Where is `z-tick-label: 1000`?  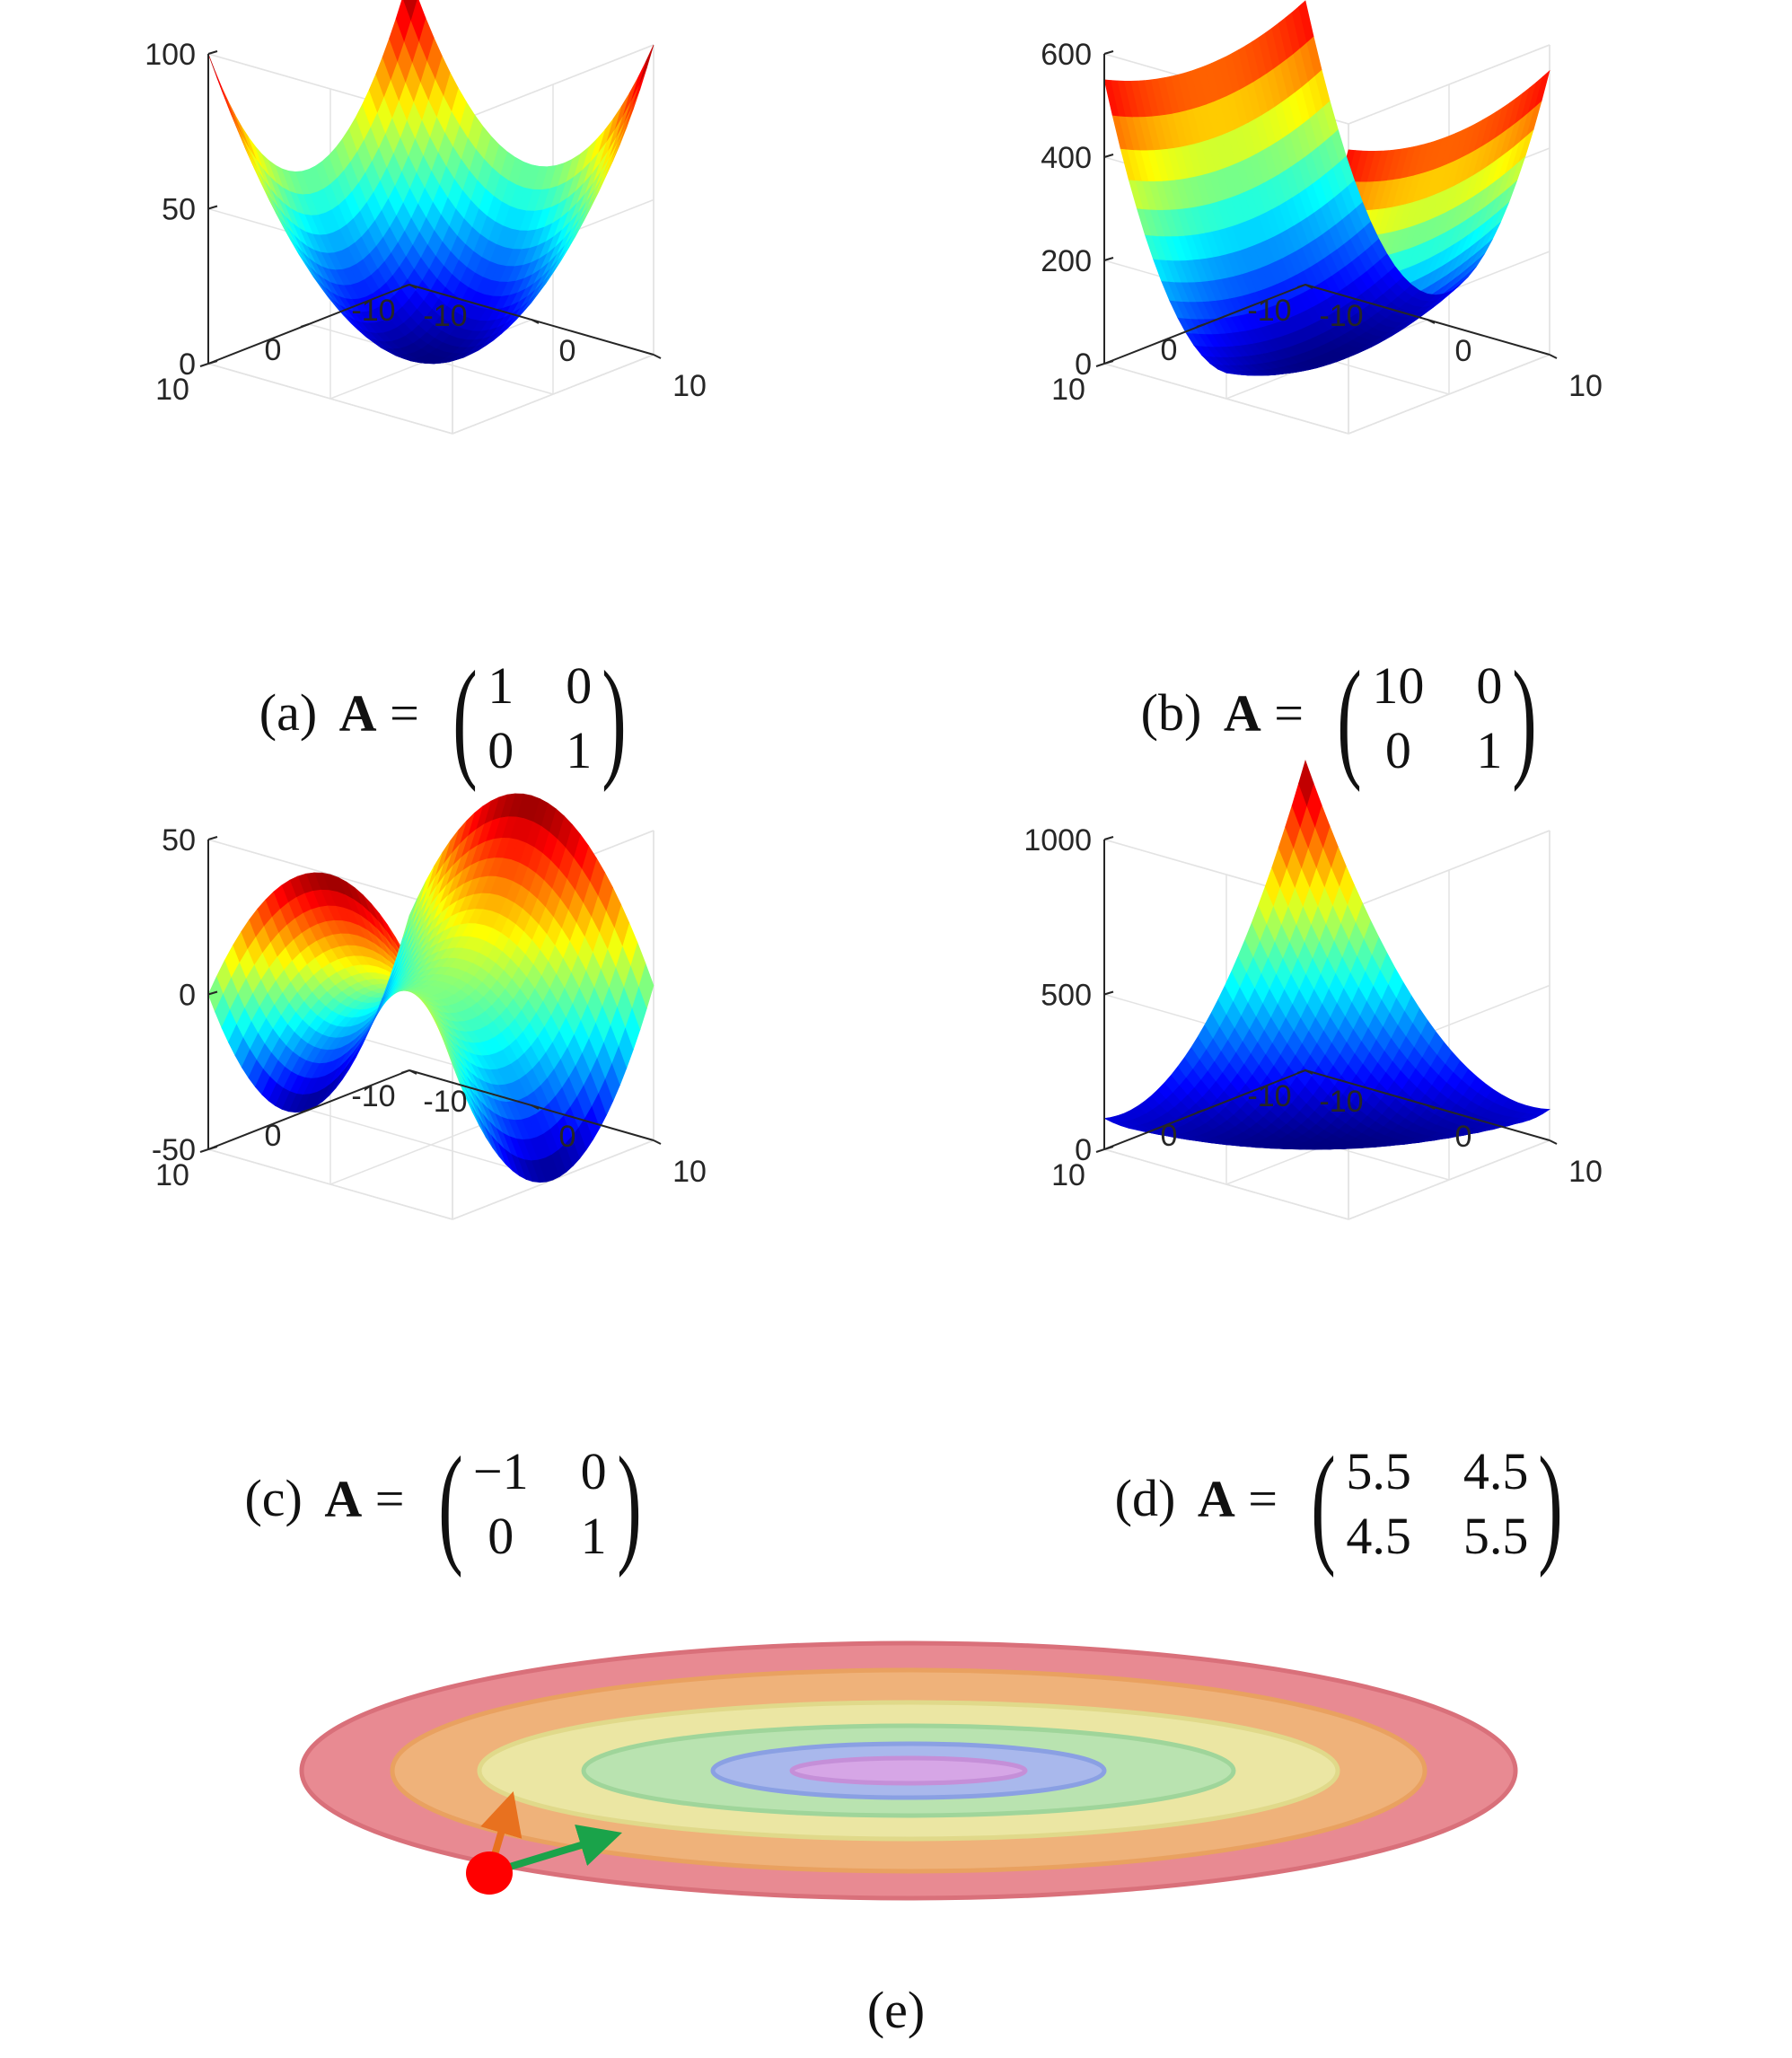
z-tick-label: 1000 is located at coordinates (1058, 840).